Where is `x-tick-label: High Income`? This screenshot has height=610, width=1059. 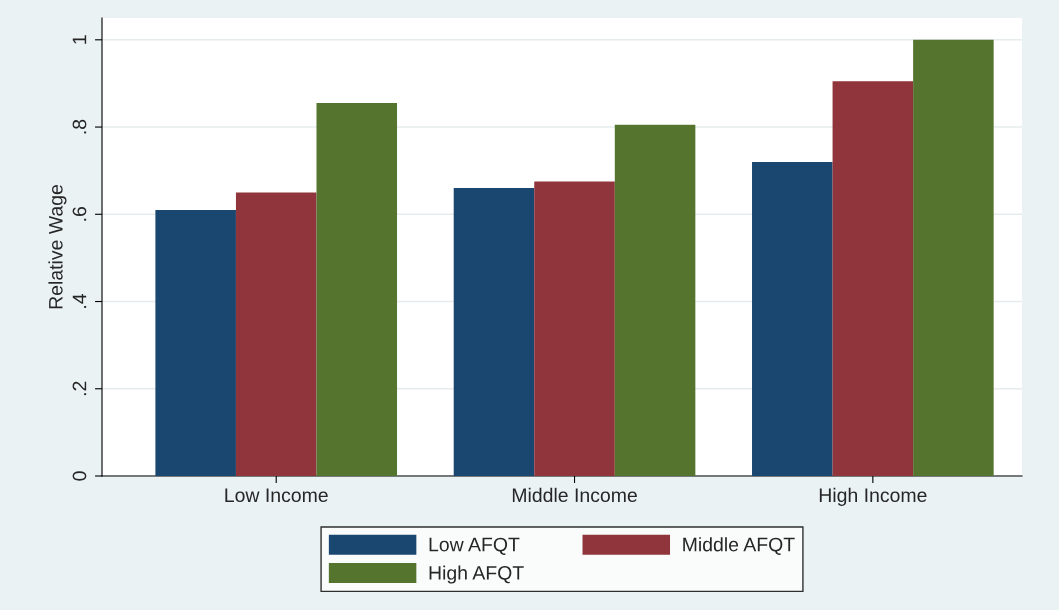
x-tick-label: High Income is located at coordinates (873, 496).